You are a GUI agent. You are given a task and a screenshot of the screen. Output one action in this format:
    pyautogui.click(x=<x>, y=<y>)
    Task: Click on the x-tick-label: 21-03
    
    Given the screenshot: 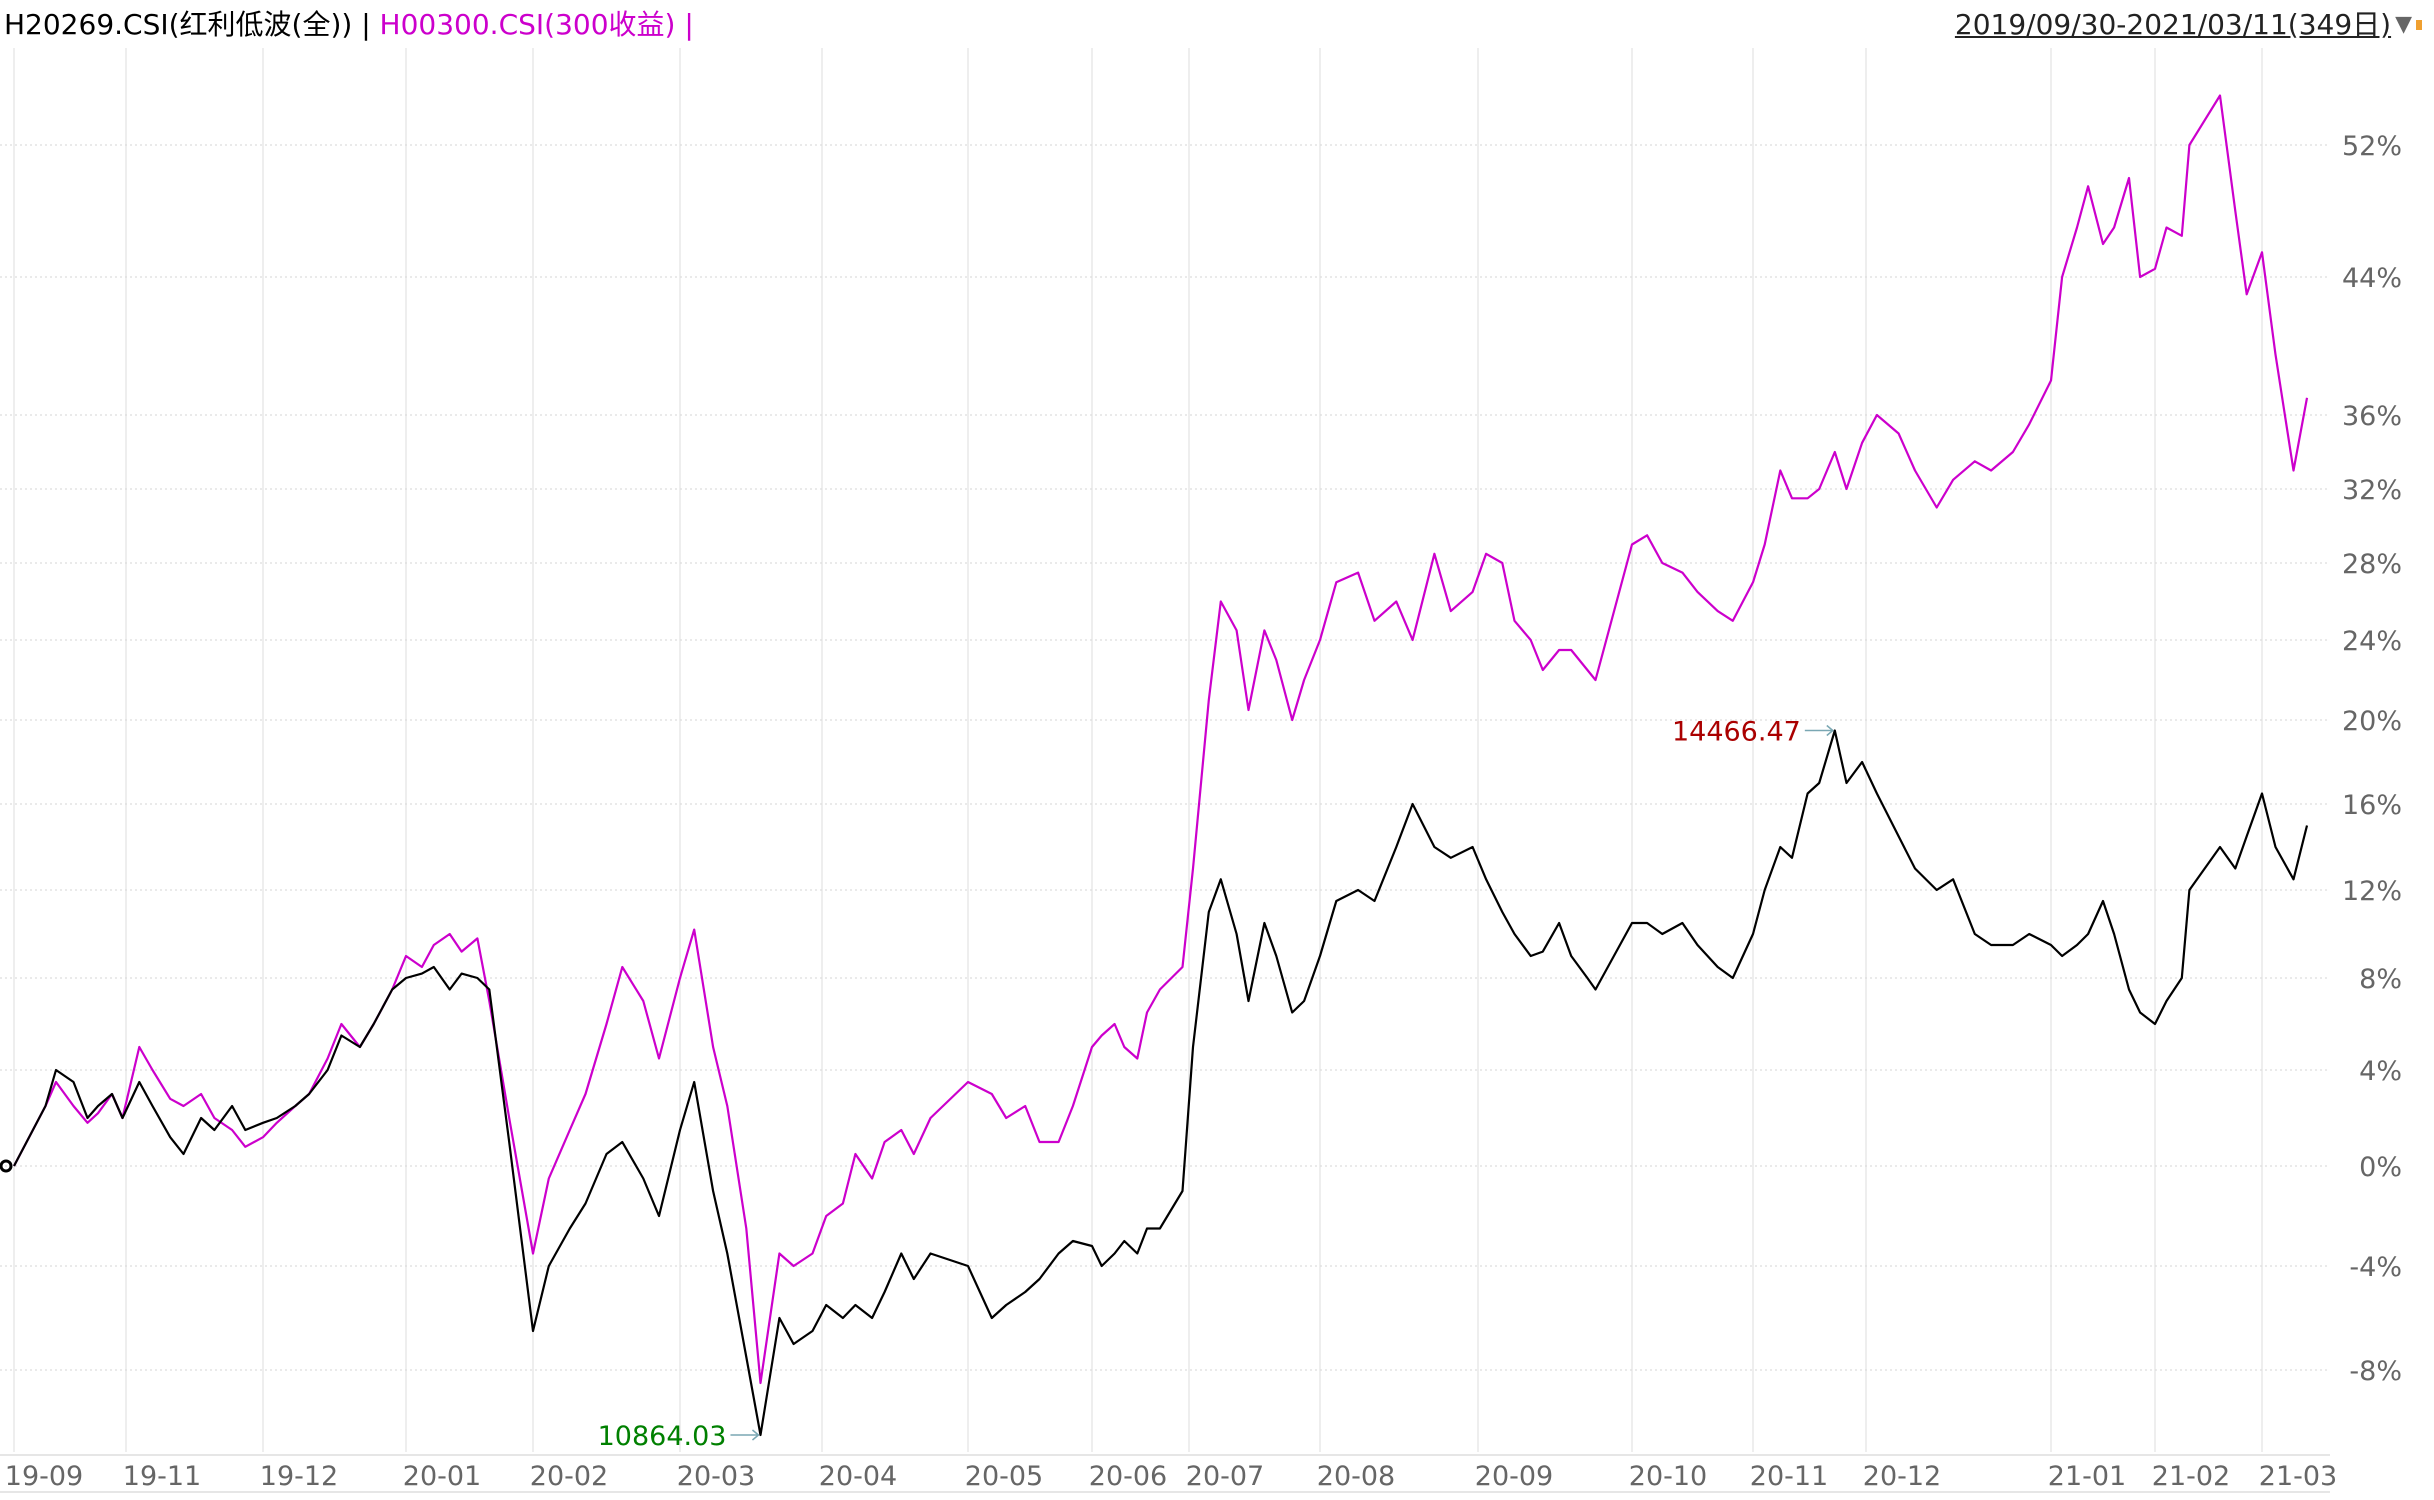 What is the action you would take?
    pyautogui.click(x=2298, y=1476)
    